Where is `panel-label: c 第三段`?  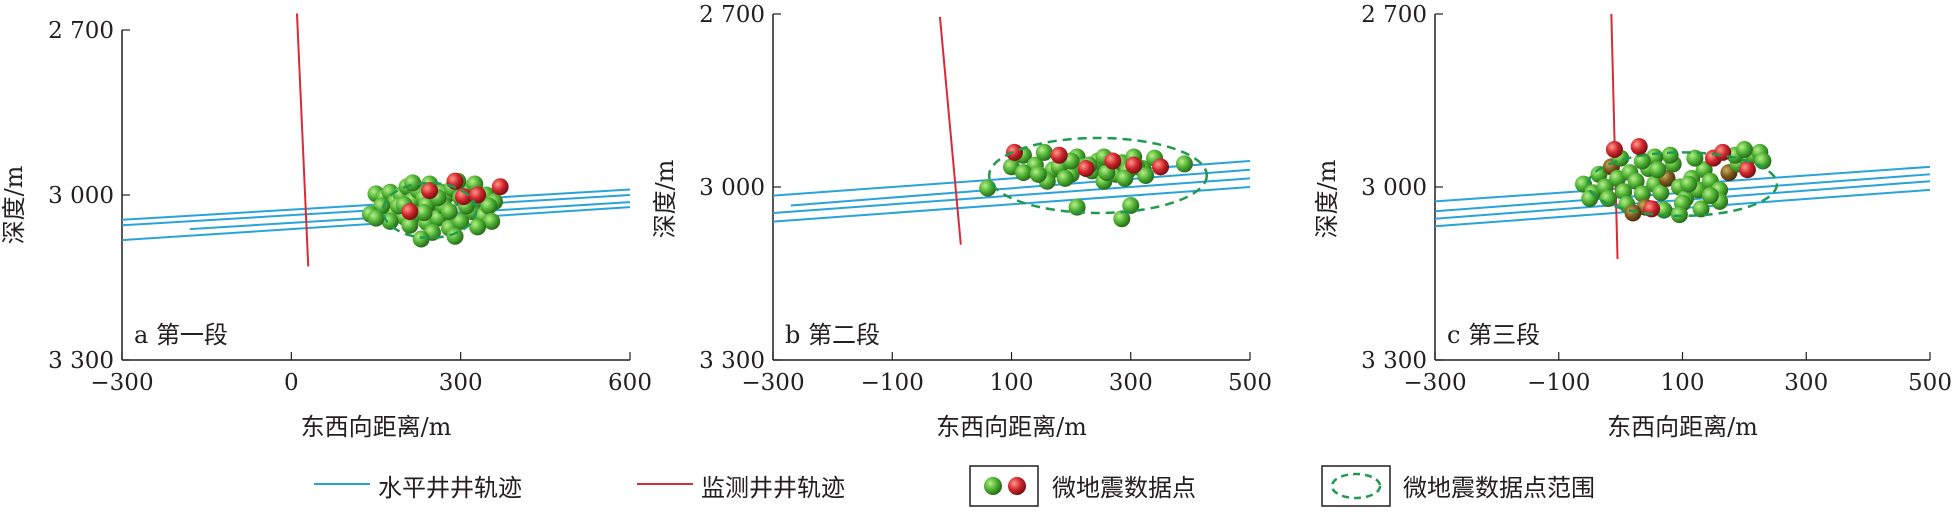
panel-label: c 第三段 is located at coordinates (1493, 335).